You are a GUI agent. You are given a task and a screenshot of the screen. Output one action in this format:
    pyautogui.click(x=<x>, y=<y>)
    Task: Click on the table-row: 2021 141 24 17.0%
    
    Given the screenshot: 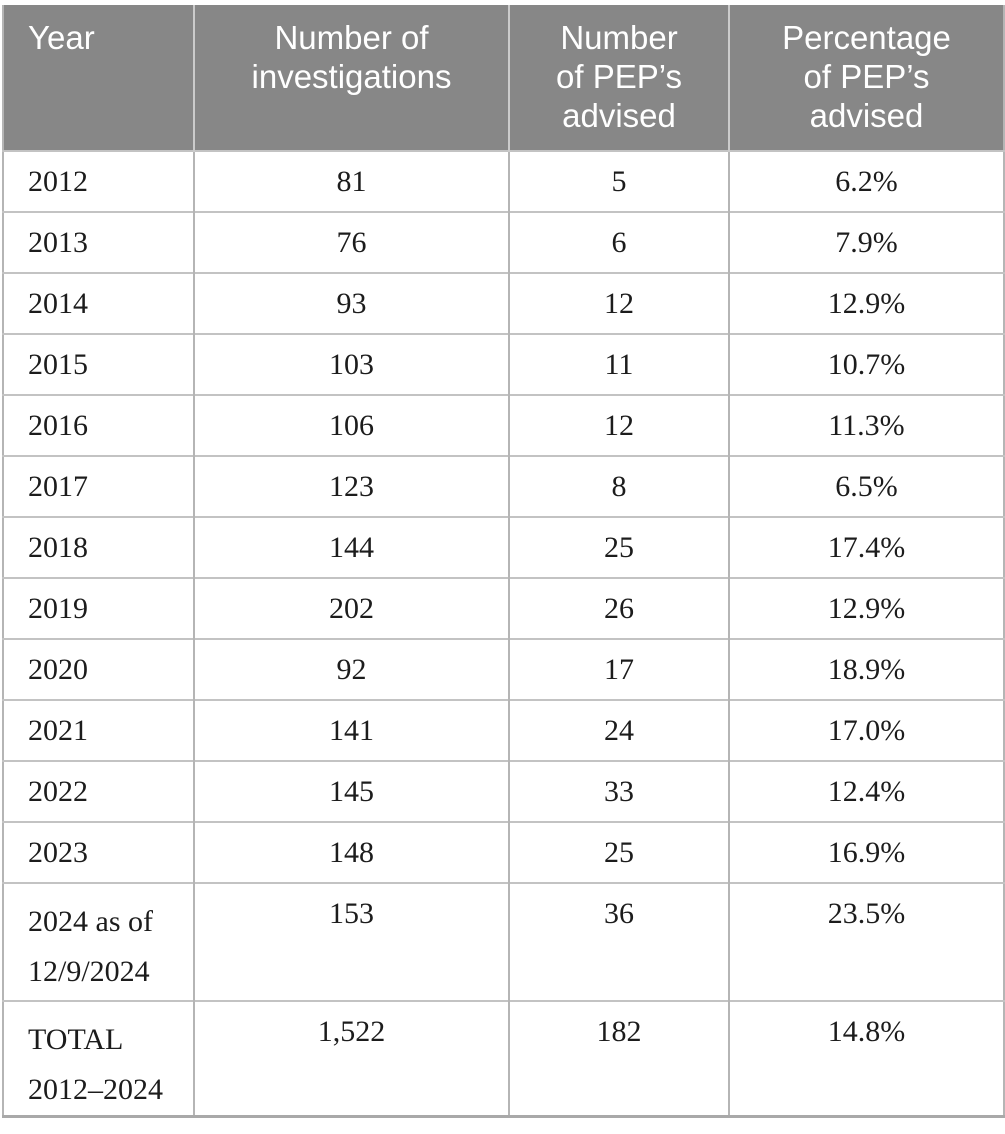 What is the action you would take?
    pyautogui.click(x=503, y=730)
    